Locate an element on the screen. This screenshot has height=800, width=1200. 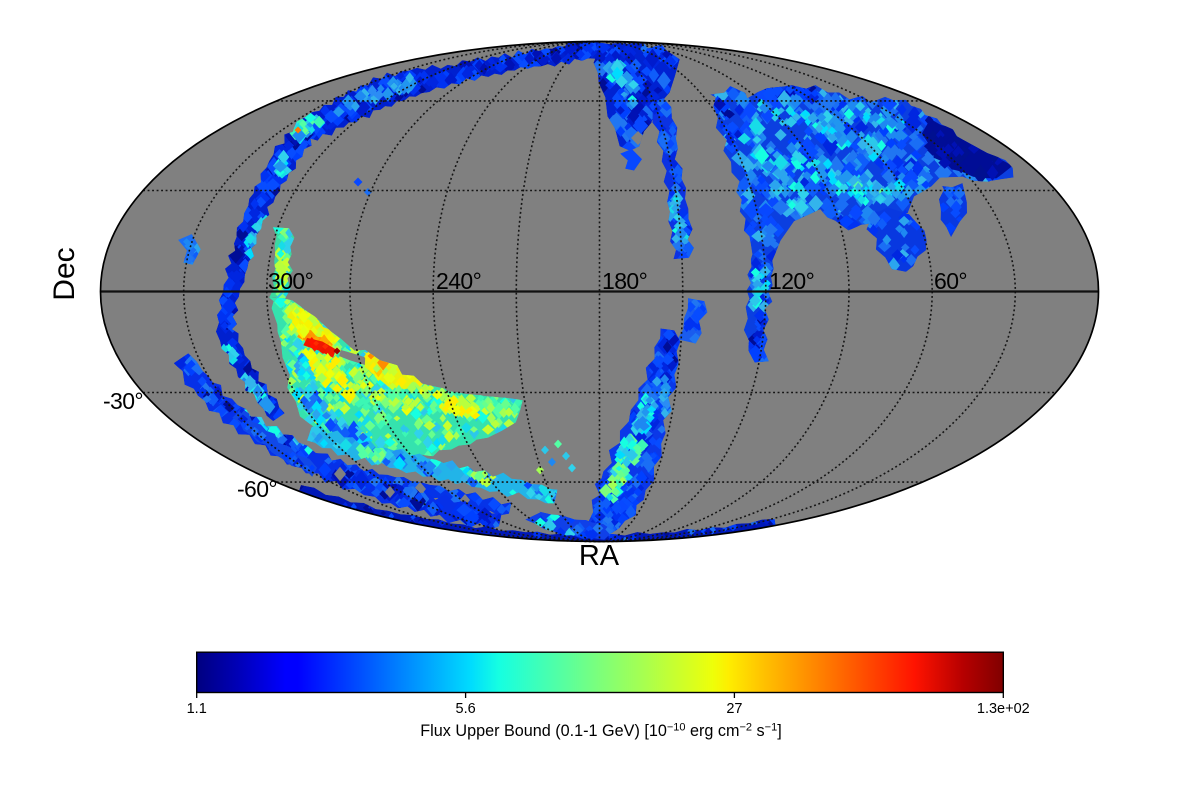
svg-text: 1.3e+02 is located at coordinates (1003, 709).